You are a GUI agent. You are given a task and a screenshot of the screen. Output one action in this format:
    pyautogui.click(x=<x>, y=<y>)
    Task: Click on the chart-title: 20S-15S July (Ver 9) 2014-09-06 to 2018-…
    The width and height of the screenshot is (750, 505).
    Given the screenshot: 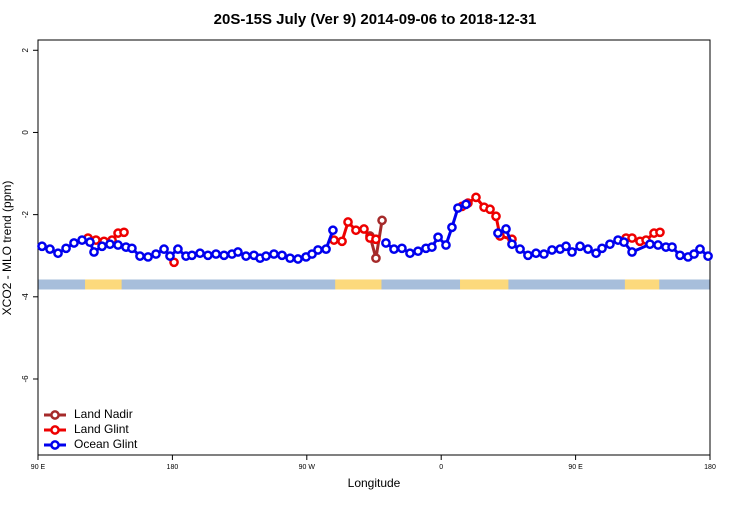 What is the action you would take?
    pyautogui.click(x=375, y=19)
    